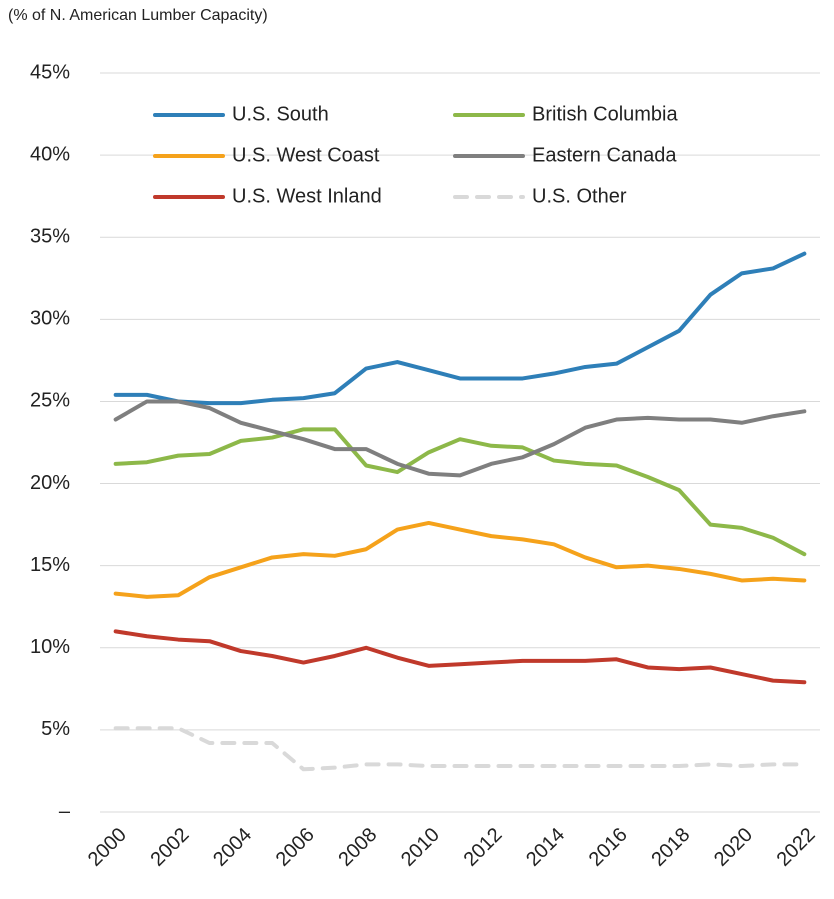 The height and width of the screenshot is (899, 834). What do you see at coordinates (50, 483) in the screenshot?
I see `y-tick-label: 20%` at bounding box center [50, 483].